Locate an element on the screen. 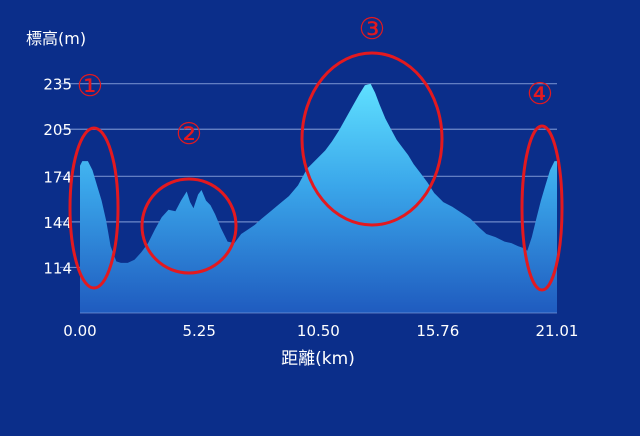 Image resolution: width=640 pixels, height=436 pixels. annotation-label-3: ③ is located at coordinates (372, 29).